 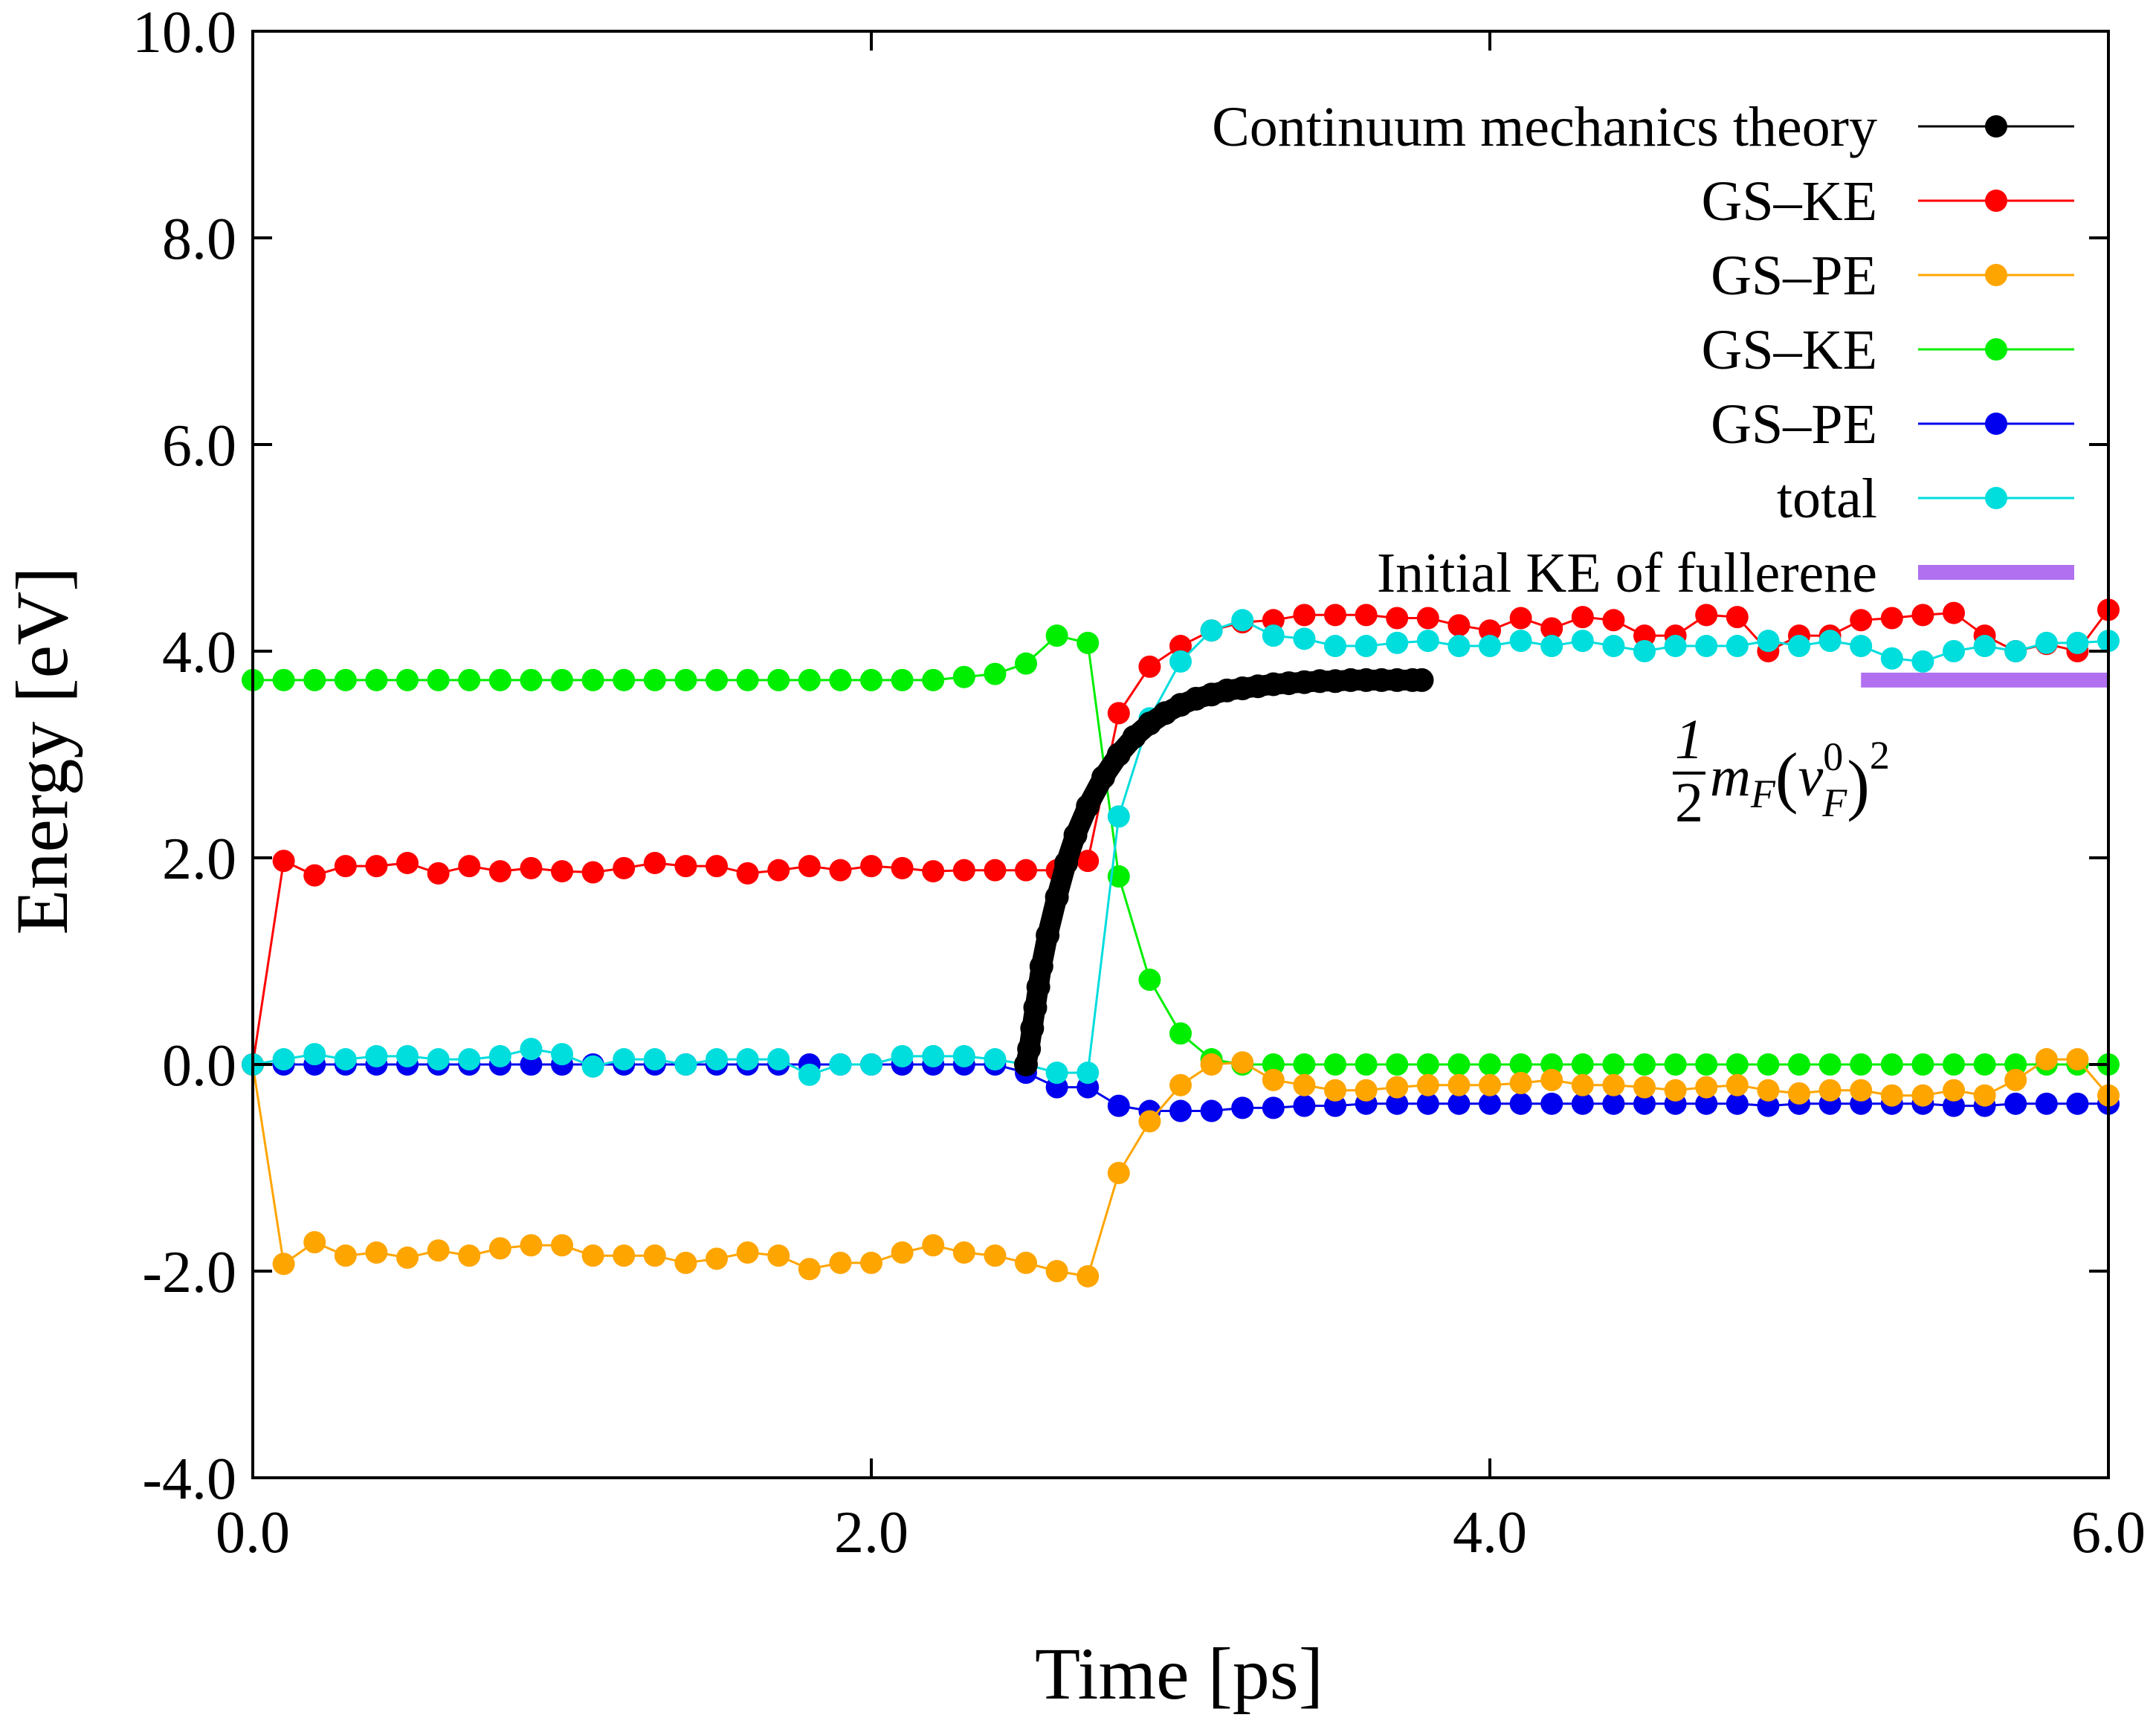 What do you see at coordinates (189, 1479) in the screenshot?
I see `y-tick-label: -4.0` at bounding box center [189, 1479].